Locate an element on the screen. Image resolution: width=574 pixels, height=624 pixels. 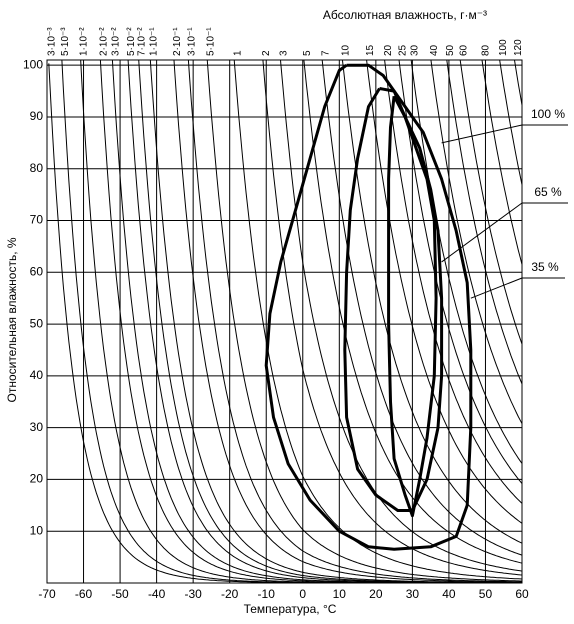
y-tick-label: 60 is located at coordinates (37, 271).